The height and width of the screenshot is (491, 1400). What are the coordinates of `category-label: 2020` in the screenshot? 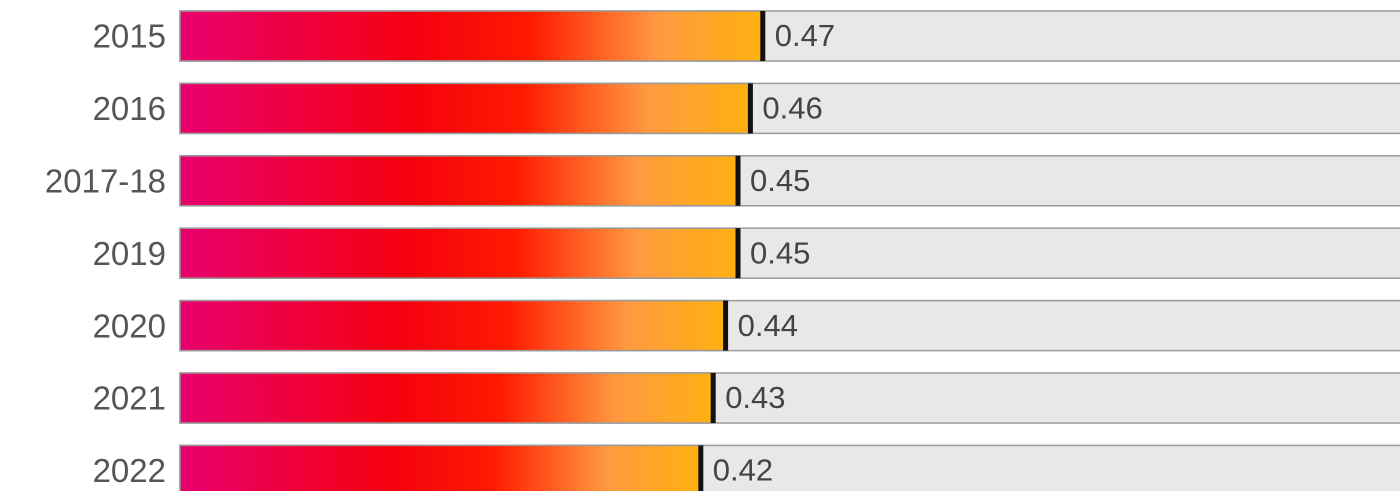 It's located at (129, 325).